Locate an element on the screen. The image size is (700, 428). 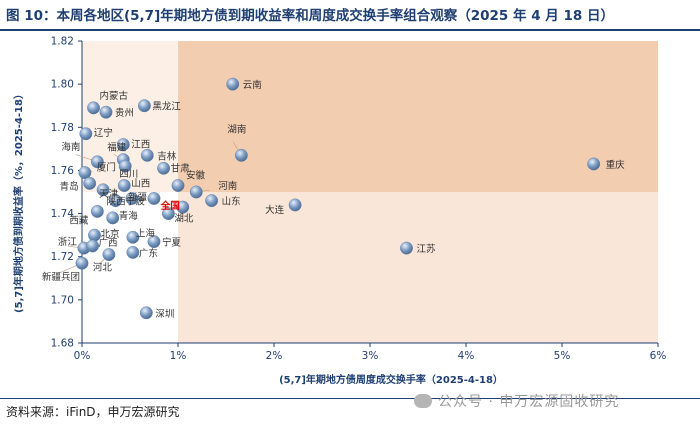
point-label-辽宁: 辽宁 is located at coordinates (103, 133).